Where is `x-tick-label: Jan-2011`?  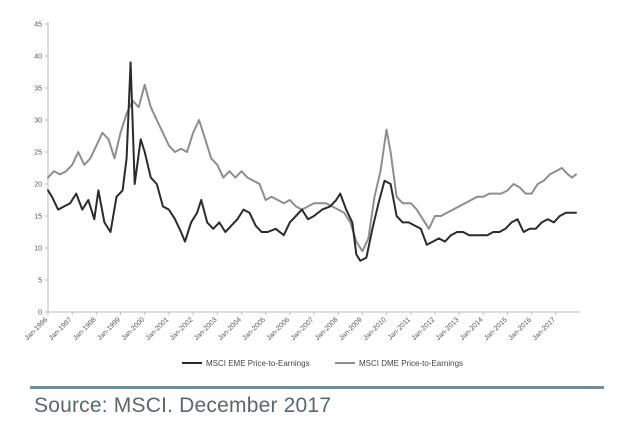
x-tick-label: Jan-2011 is located at coordinates (399, 328).